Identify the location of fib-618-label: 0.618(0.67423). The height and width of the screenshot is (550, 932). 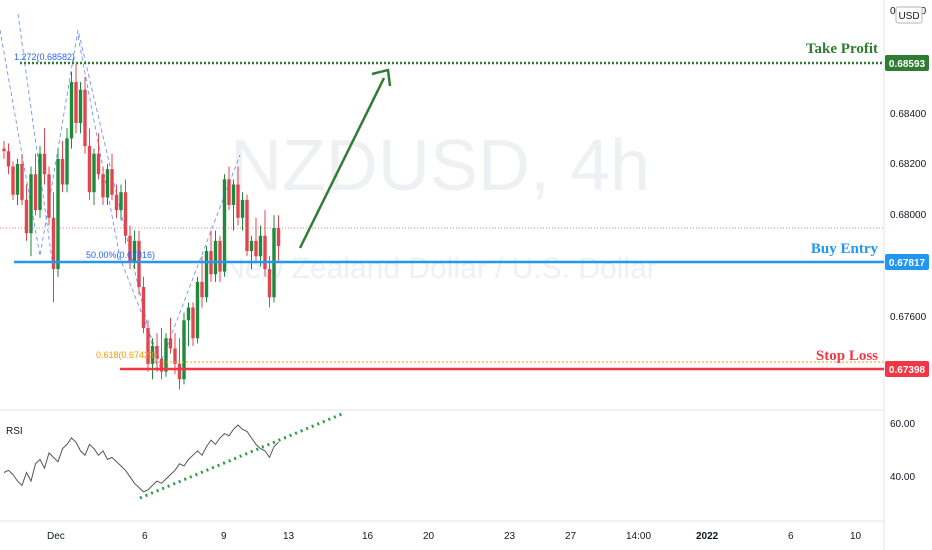
(126, 355).